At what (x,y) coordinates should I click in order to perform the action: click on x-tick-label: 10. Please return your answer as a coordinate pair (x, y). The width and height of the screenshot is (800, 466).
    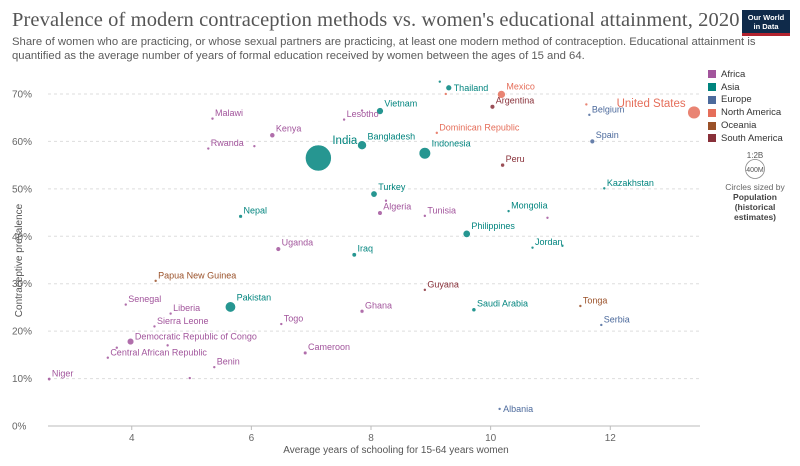
    Looking at the image, I should click on (491, 438).